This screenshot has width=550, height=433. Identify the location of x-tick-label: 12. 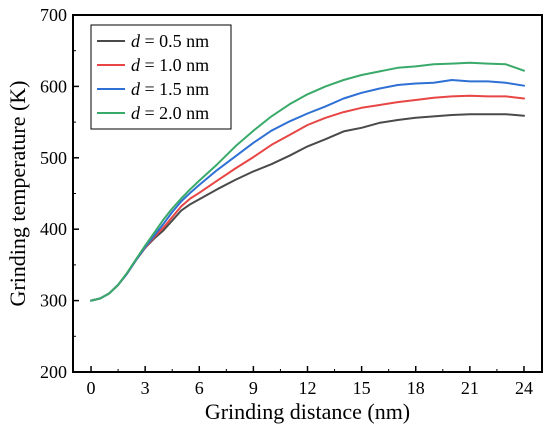
(308, 388).